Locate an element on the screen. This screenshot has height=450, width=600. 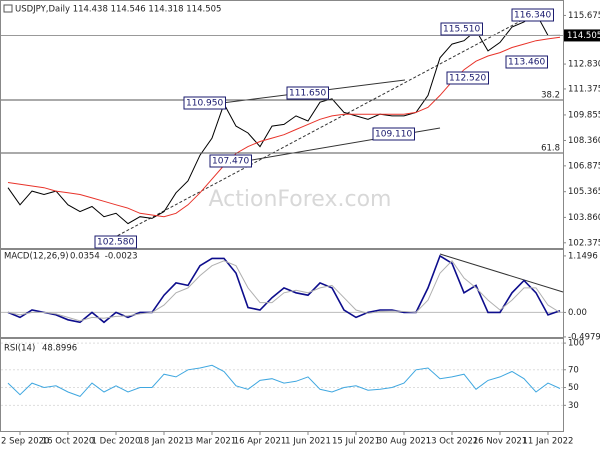
y-tick-label: 109.855 is located at coordinates (584, 115).